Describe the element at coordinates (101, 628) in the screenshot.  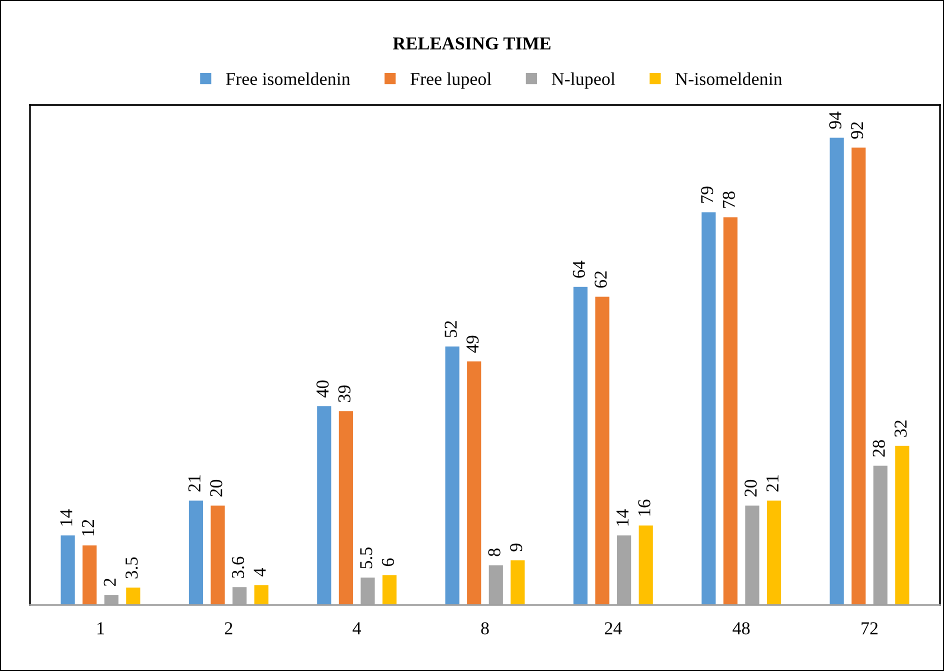
I see `x-tick-label: 1` at that location.